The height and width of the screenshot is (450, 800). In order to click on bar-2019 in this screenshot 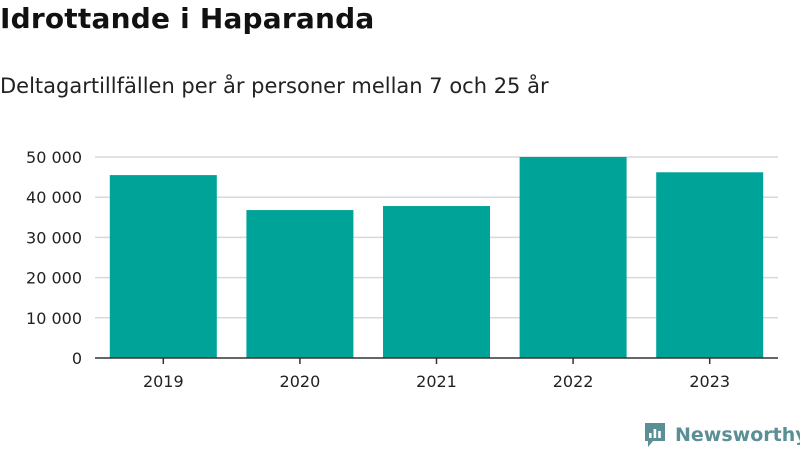, I will do `click(163, 266)`.